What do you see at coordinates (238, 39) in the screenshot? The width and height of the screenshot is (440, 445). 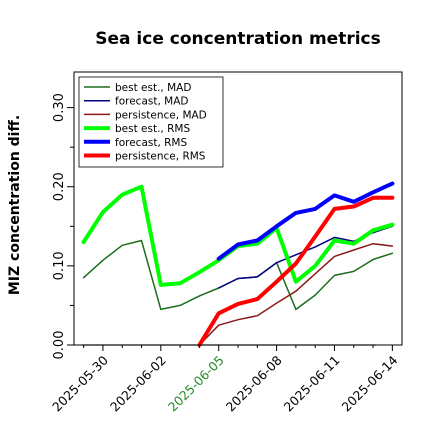 I see `chart-title: Sea ice concentration metrics` at bounding box center [238, 39].